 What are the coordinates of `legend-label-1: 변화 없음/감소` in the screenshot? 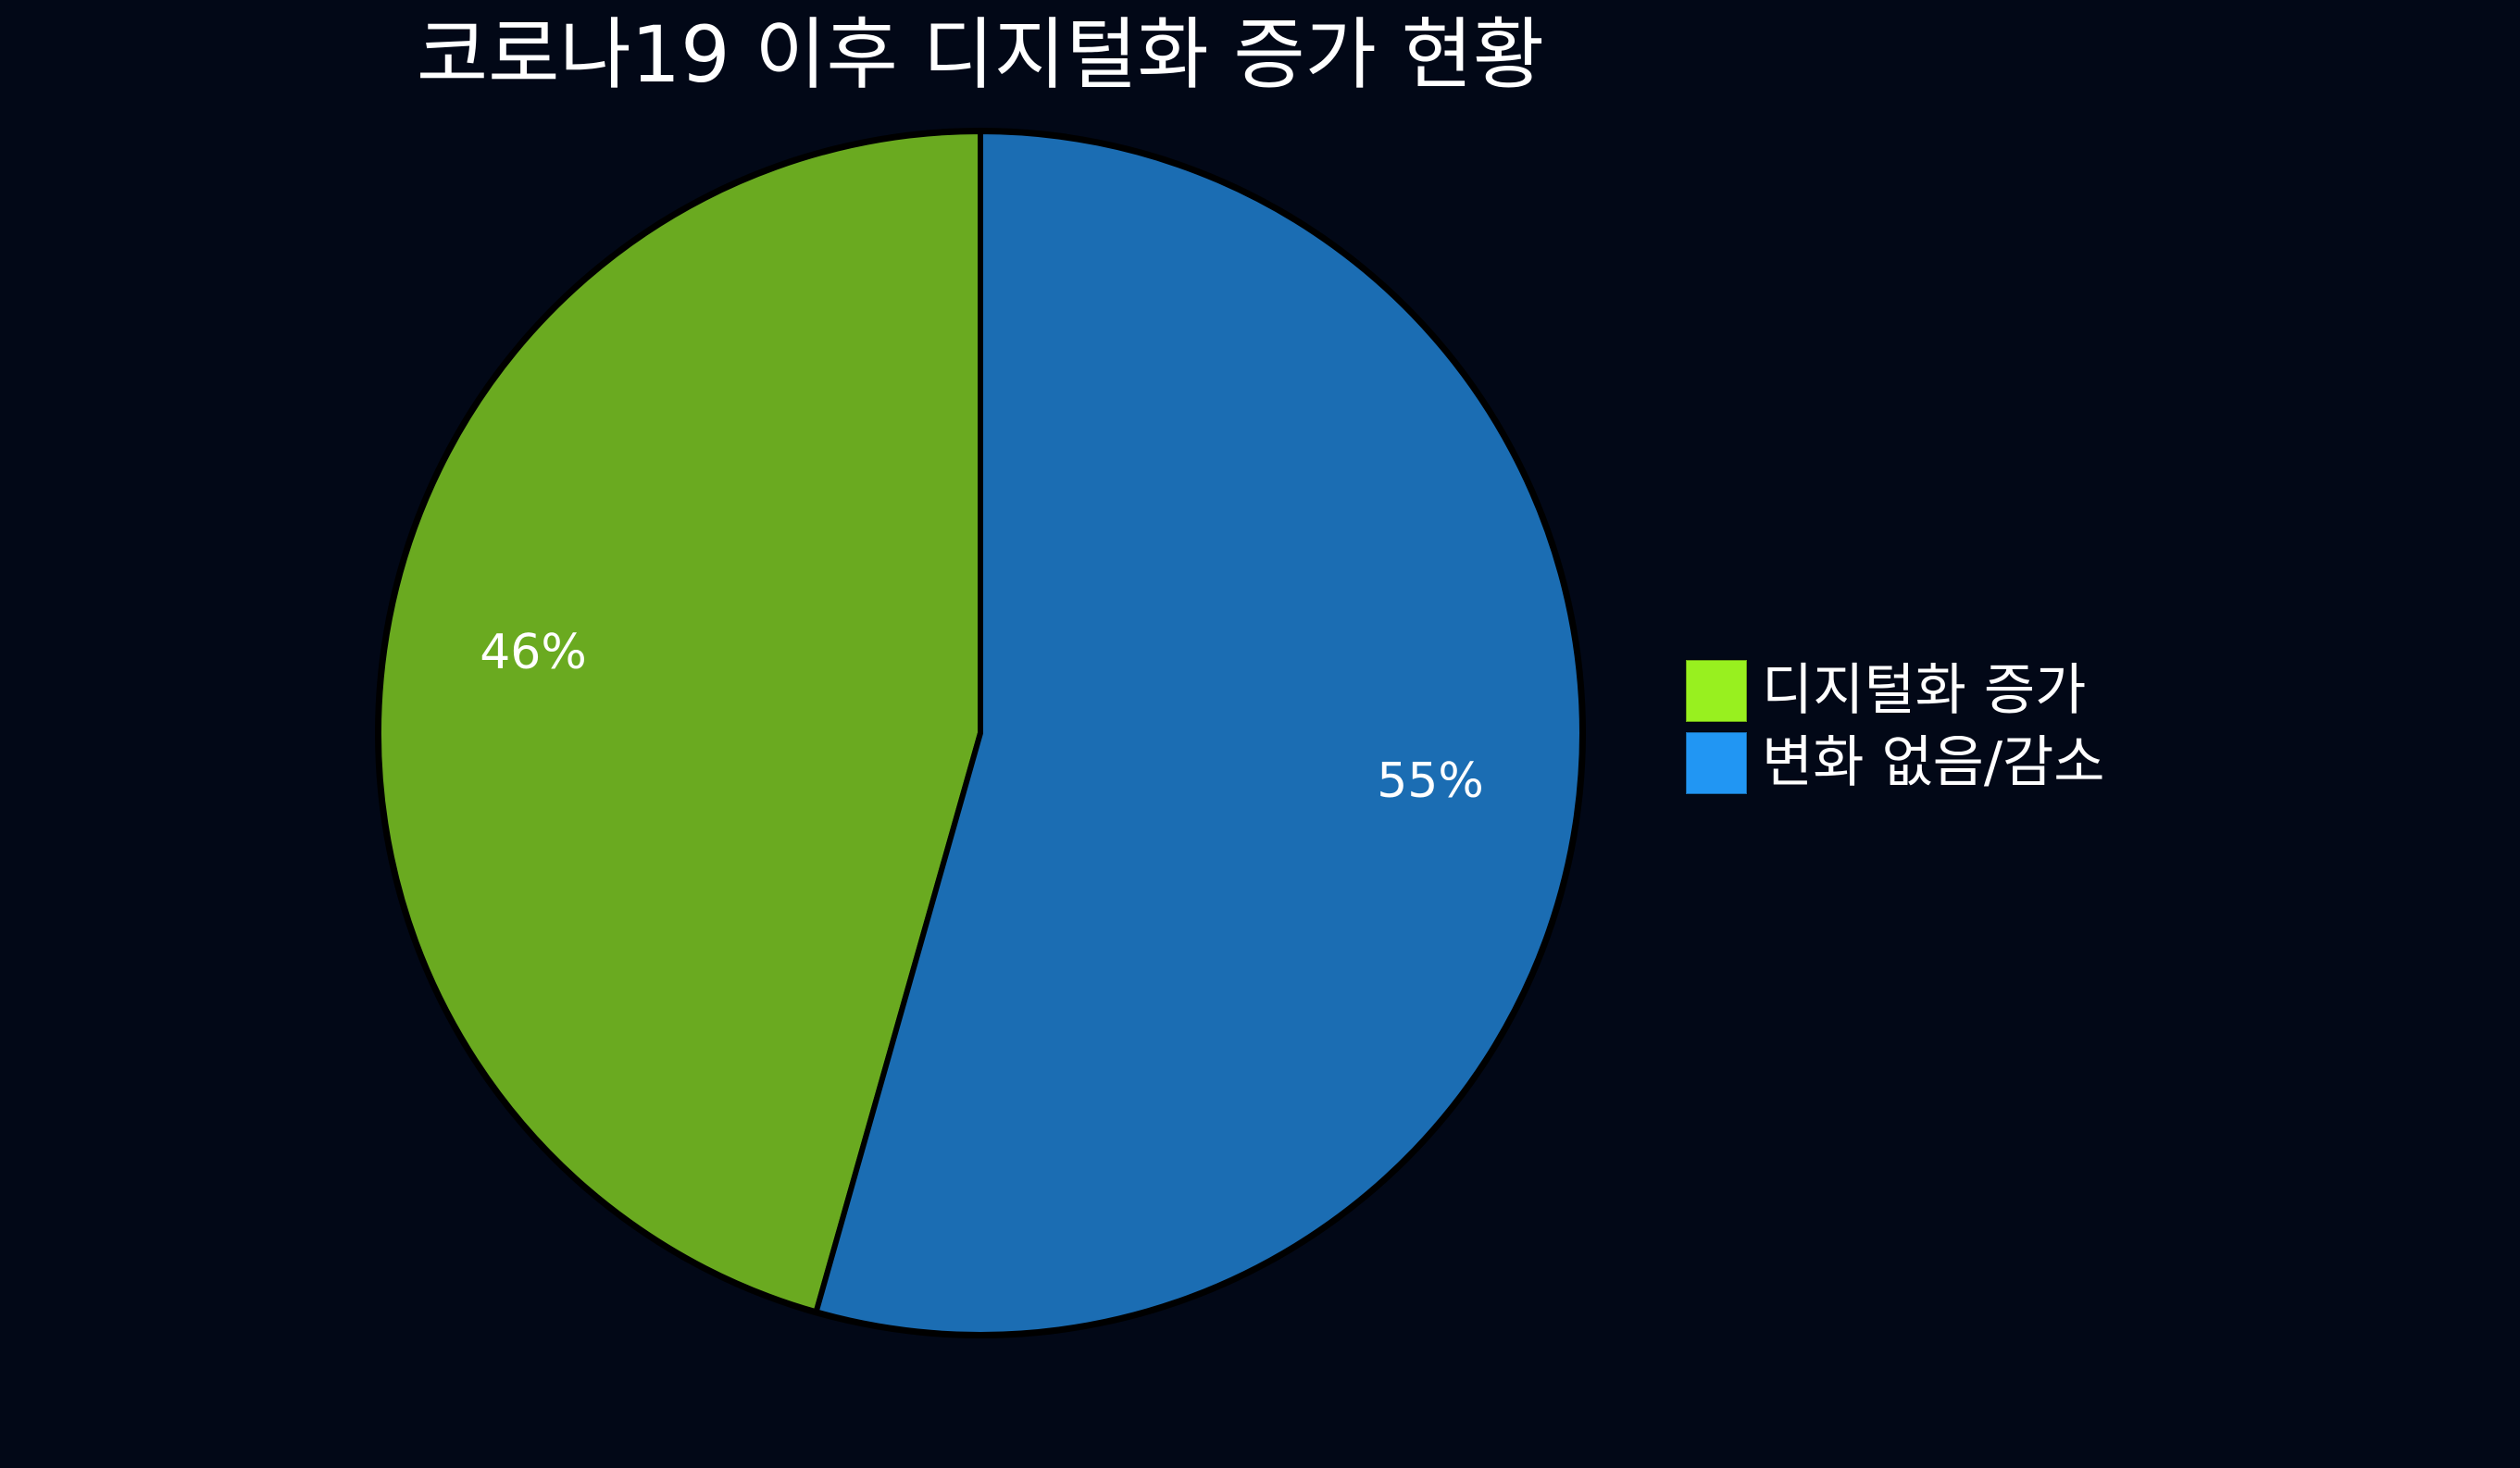 It's located at (1933, 762).